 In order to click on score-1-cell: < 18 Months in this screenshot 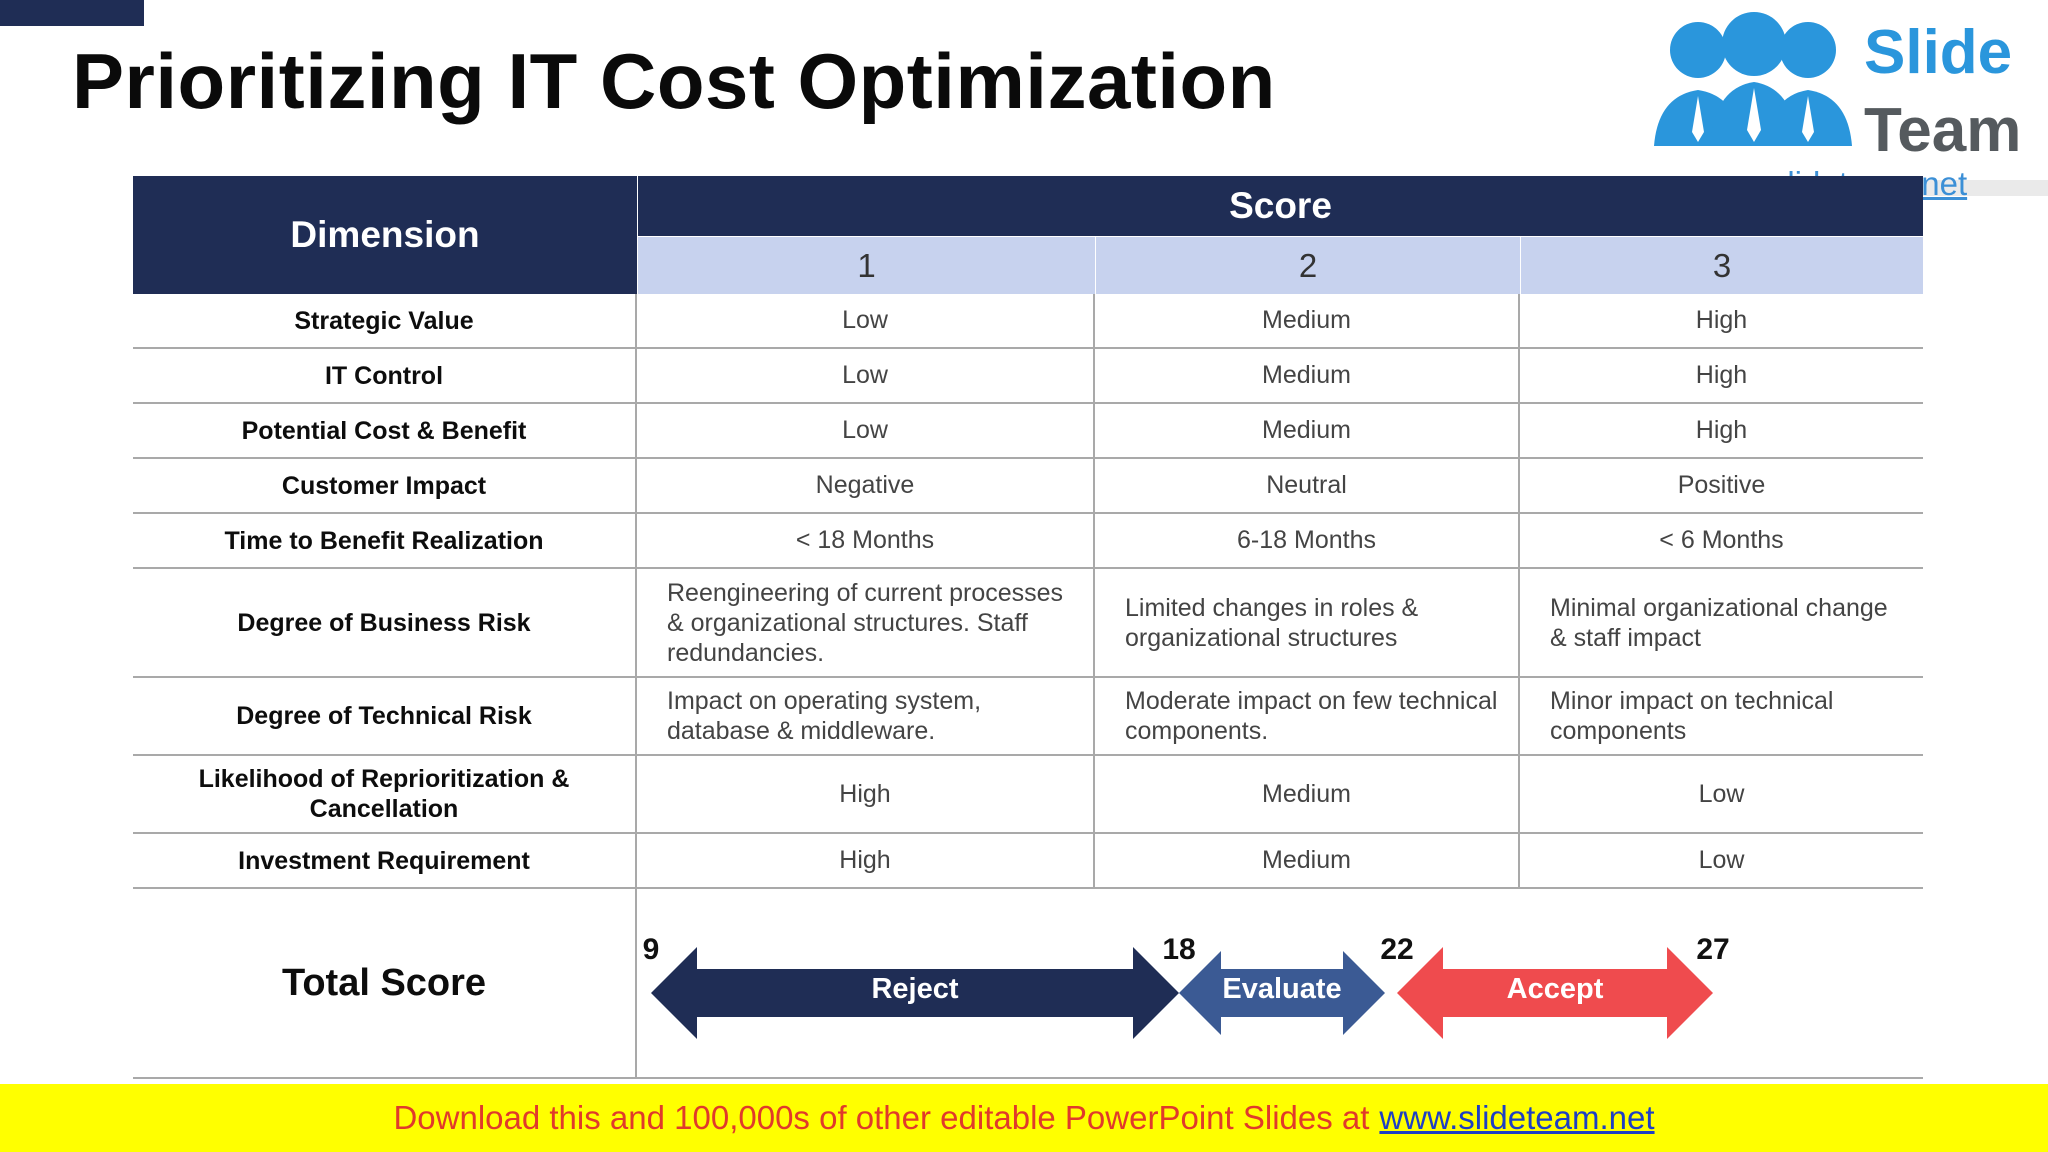, I will do `click(866, 540)`.